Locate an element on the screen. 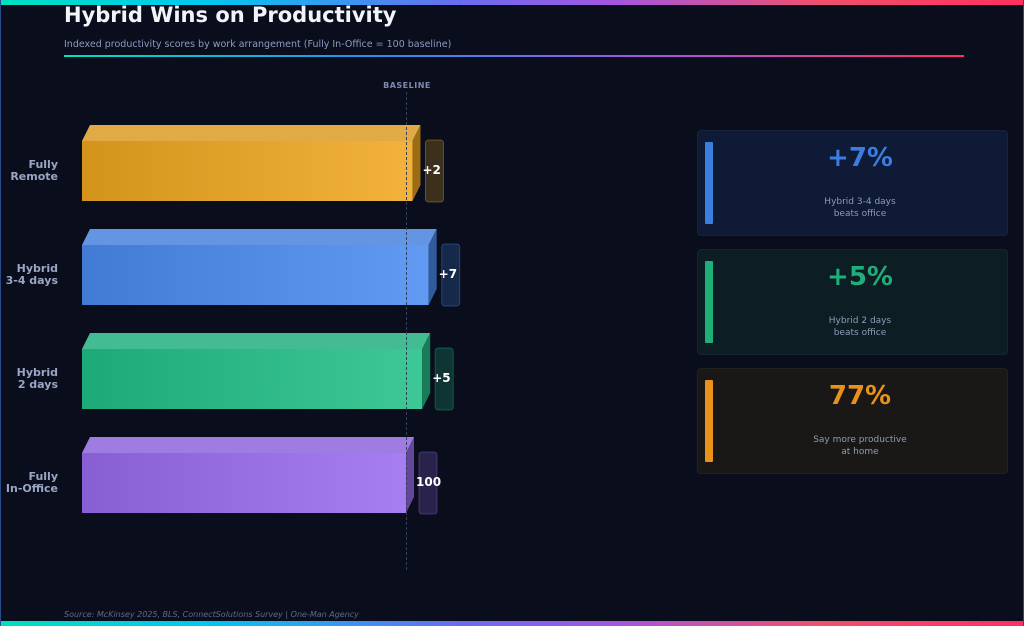 This screenshot has height=626, width=1024. baseline-line is located at coordinates (406, 331).